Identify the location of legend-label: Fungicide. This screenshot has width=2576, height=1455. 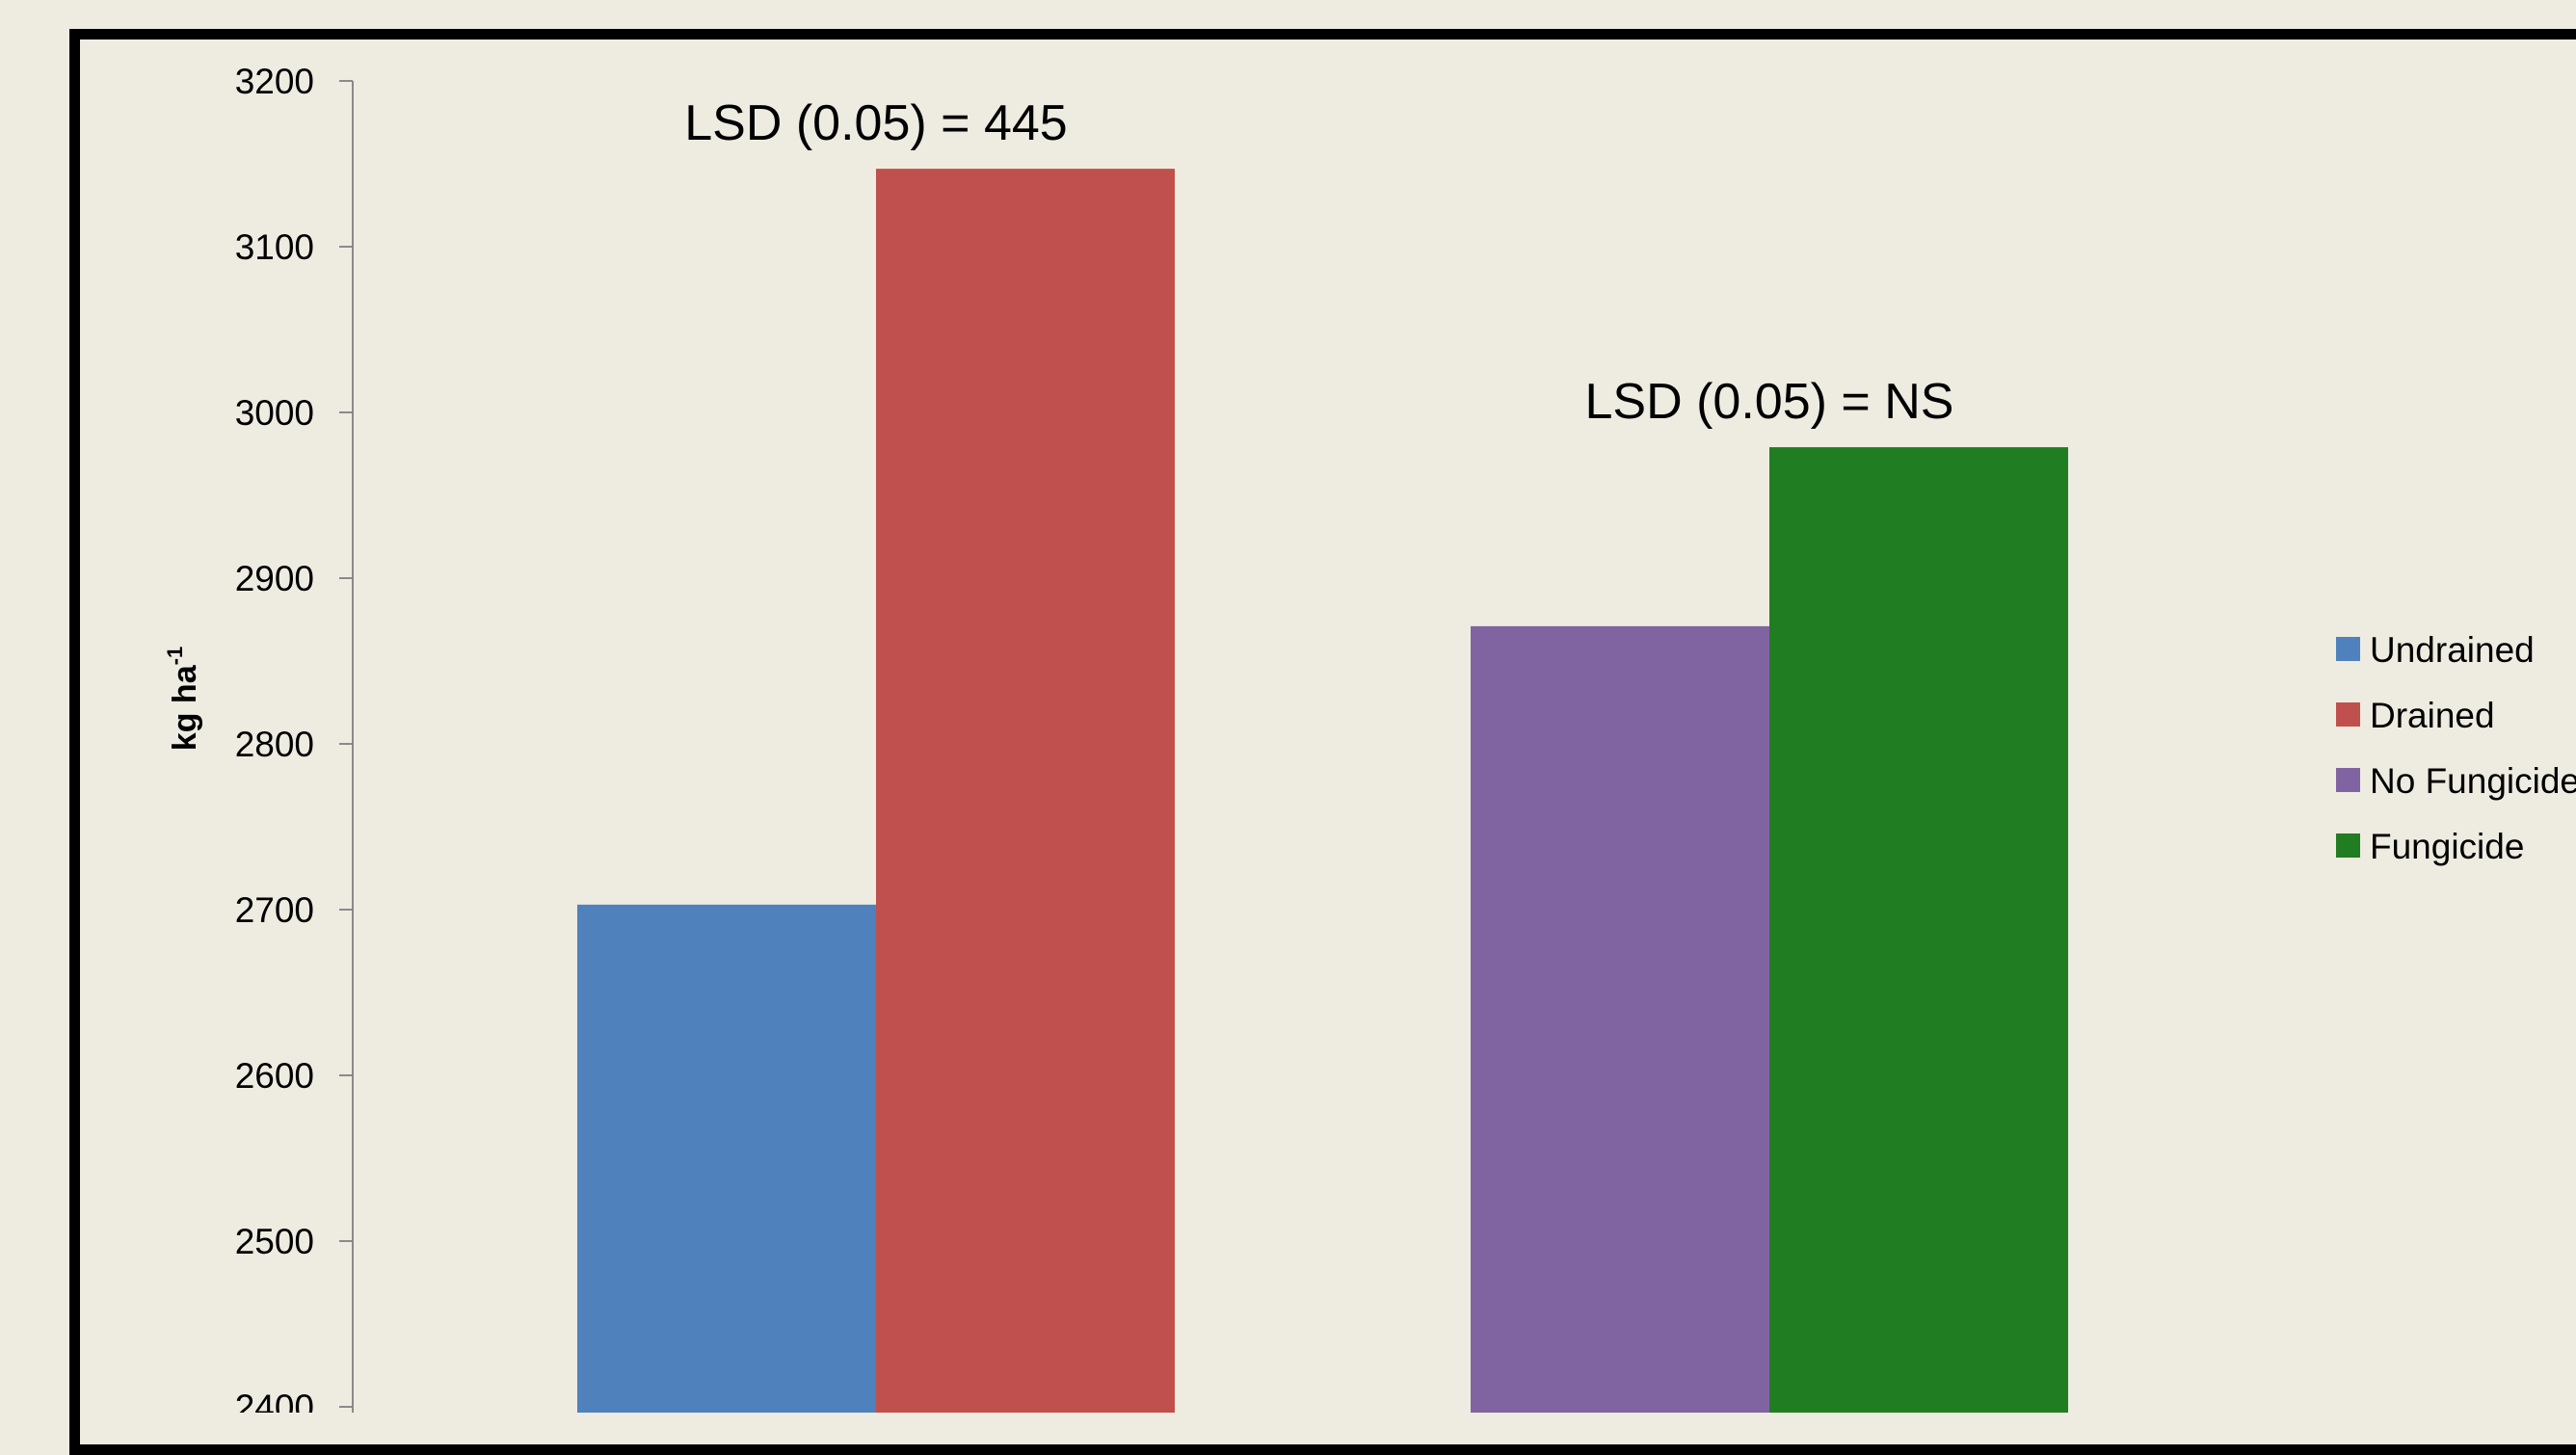
(2447, 847).